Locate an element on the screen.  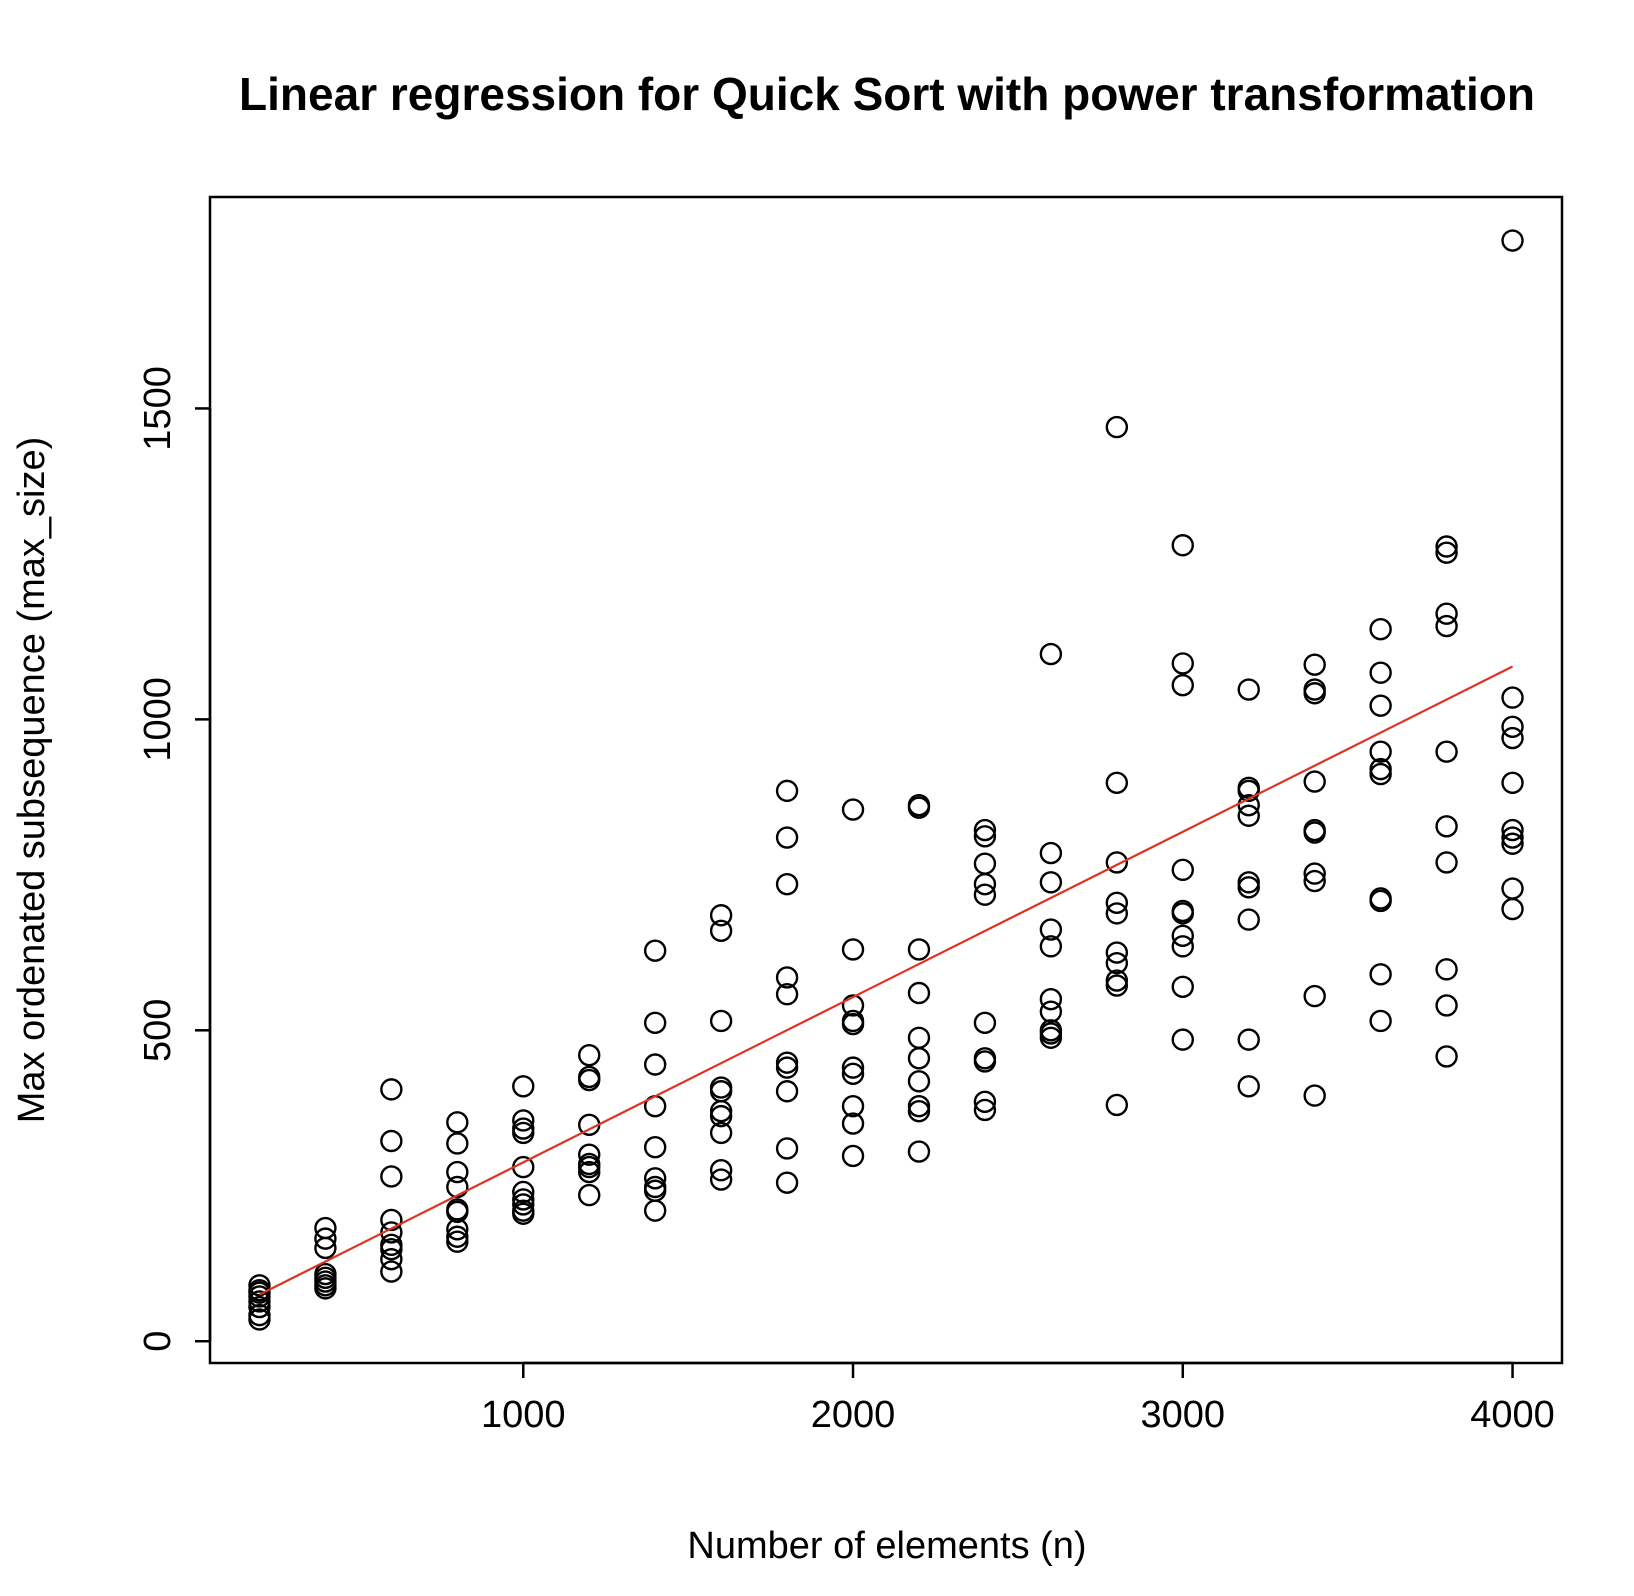
y-tick-label: 1500 is located at coordinates (158, 408).